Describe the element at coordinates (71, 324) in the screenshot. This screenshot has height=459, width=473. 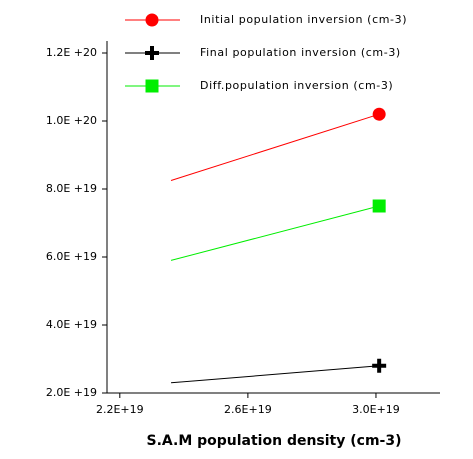
I see `y-tick-label: 4.0E +19` at that location.